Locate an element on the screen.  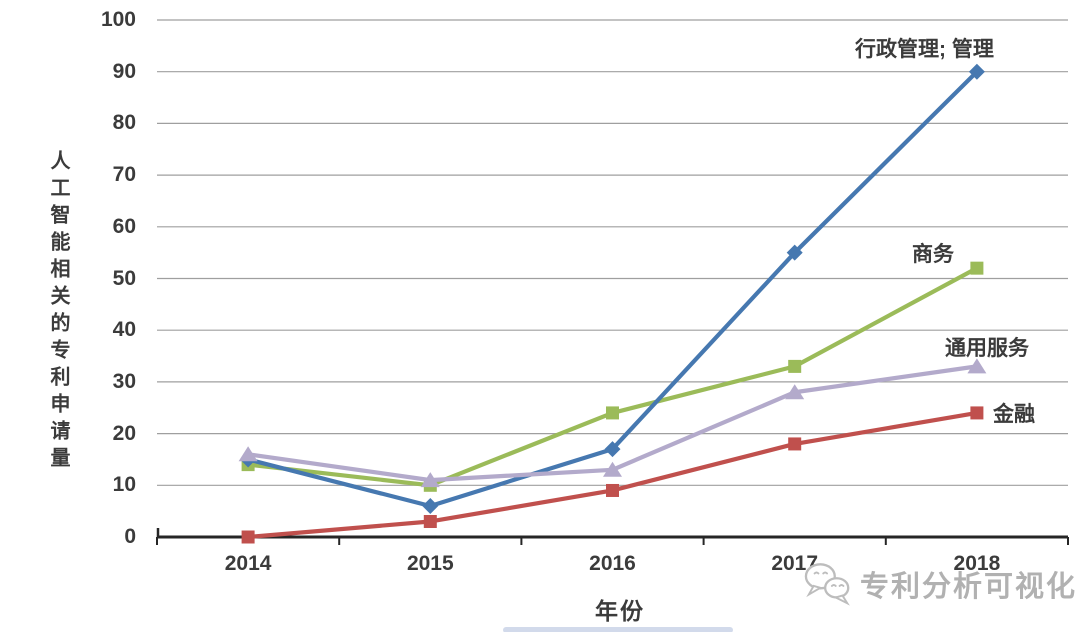
series-label-admin-management: 行政管理; 管理 is located at coordinates (924, 49).